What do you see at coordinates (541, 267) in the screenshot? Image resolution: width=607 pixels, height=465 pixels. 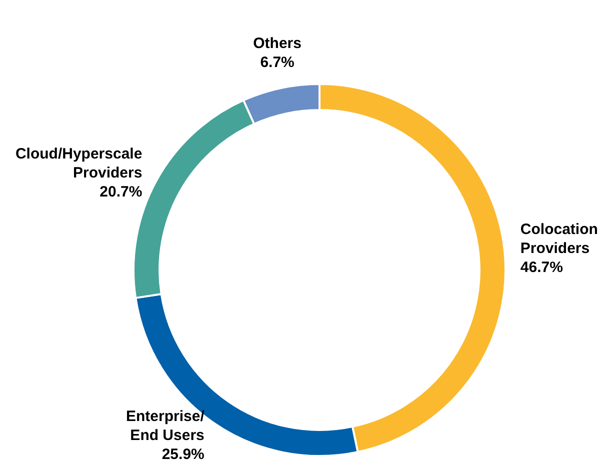 I see `data-label: 46.7%` at bounding box center [541, 267].